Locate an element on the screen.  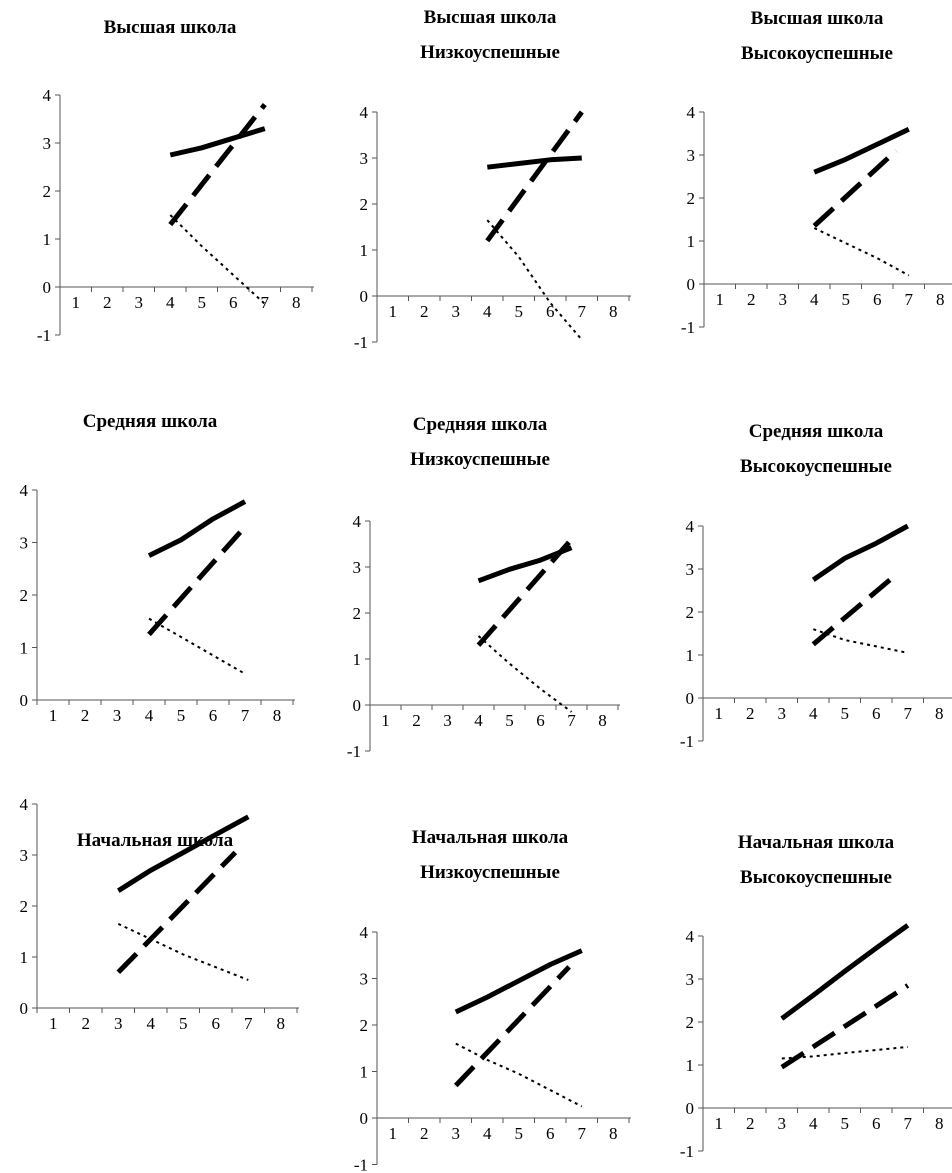
chart-title: Начальная школа is located at coordinates (490, 837).